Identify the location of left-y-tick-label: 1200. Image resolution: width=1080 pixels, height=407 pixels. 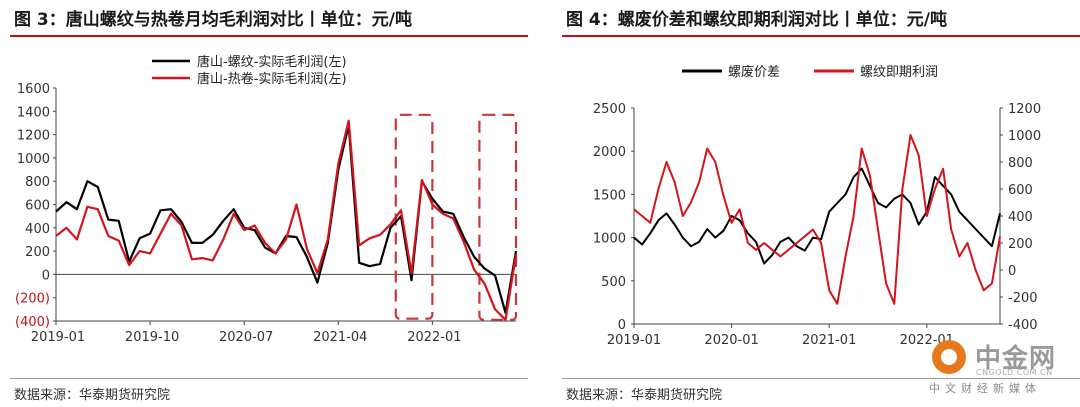
(33, 136).